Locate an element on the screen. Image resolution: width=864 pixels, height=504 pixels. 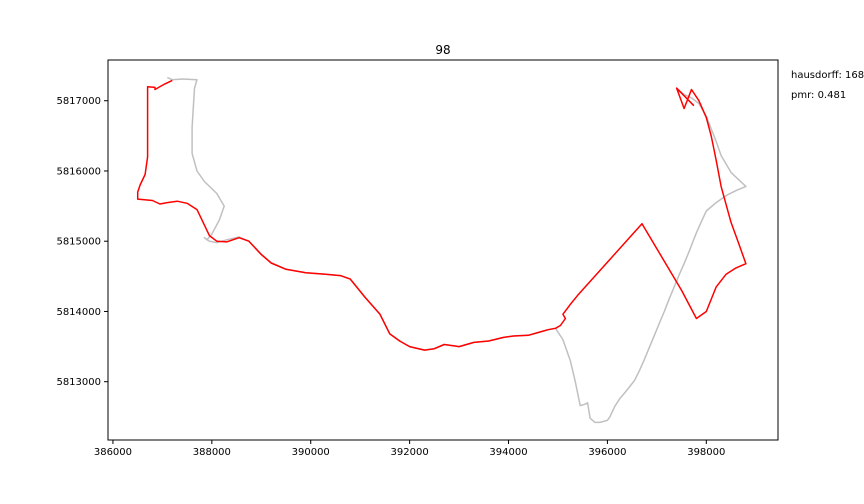
chart-title: 98 is located at coordinates (442, 50).